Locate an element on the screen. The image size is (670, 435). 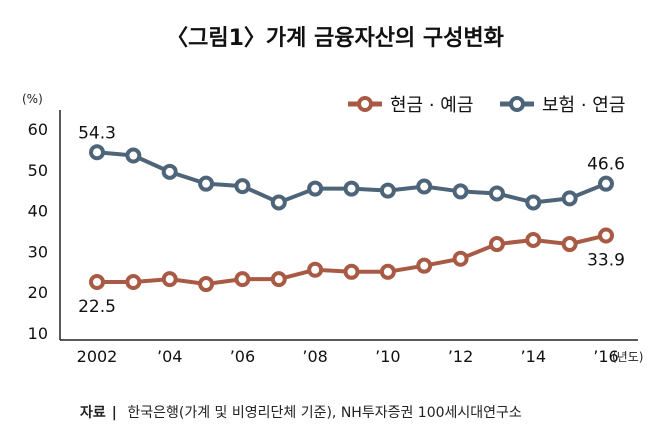
x-tick-label: ’12 is located at coordinates (460, 356).